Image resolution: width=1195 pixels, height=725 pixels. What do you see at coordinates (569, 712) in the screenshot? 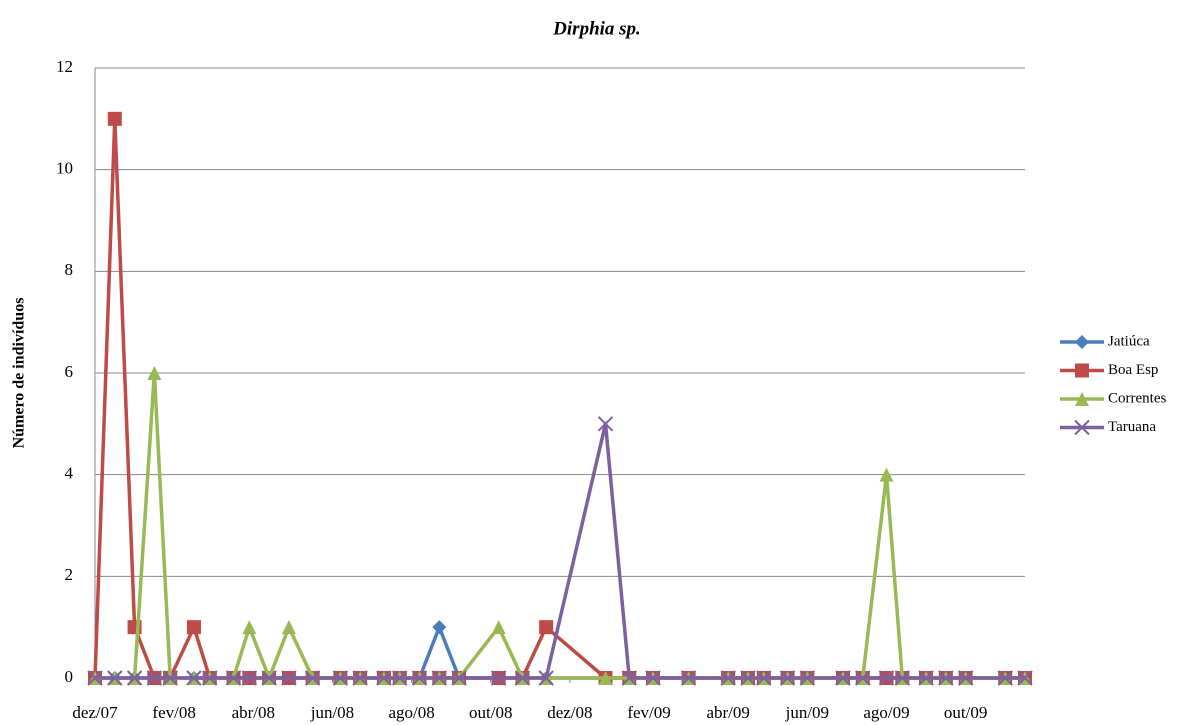
I see `x-tick-label: dez/08` at bounding box center [569, 712].